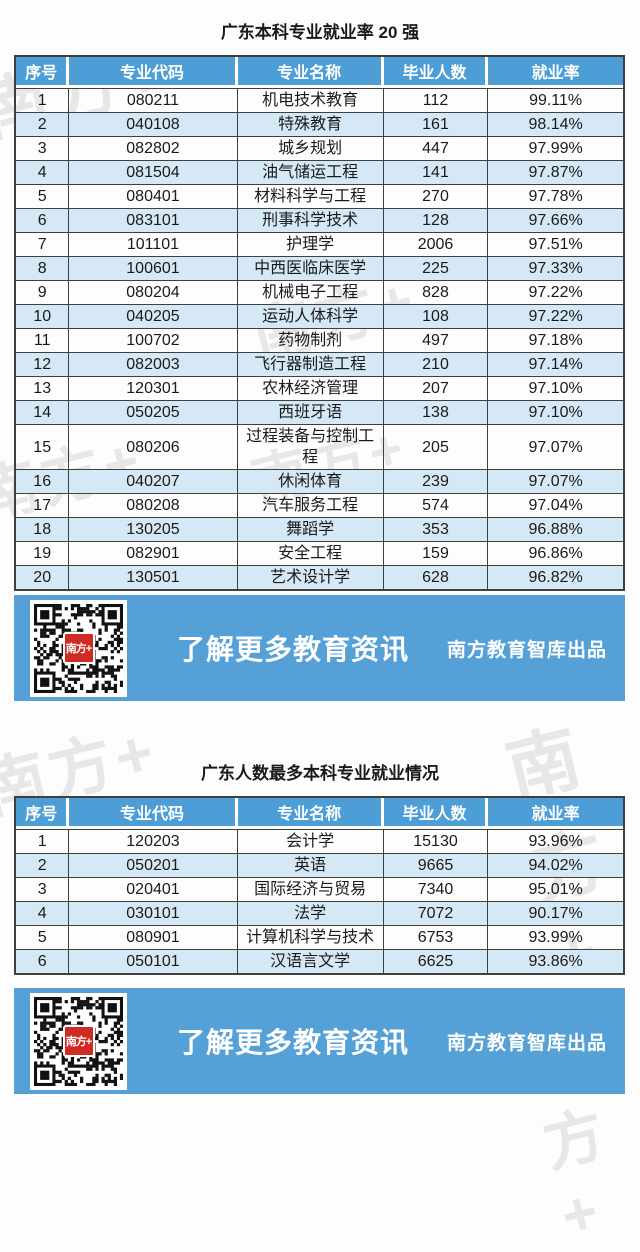 The height and width of the screenshot is (1252, 640). Describe the element at coordinates (436, 220) in the screenshot. I see `cell-graduates: 128` at that location.